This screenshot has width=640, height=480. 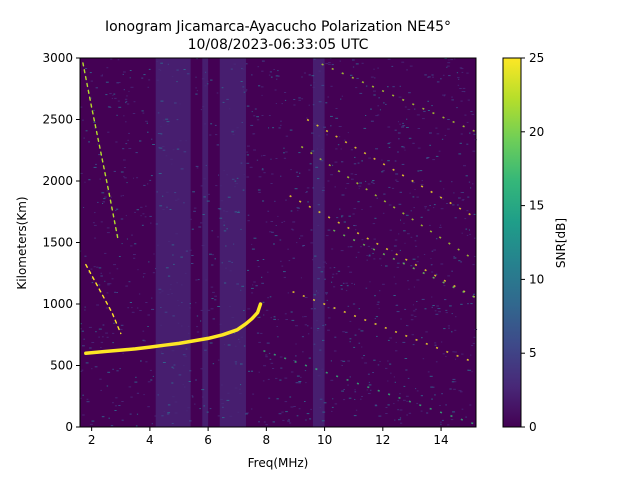 I want to click on colorbar-gradient, so click(x=512, y=242).